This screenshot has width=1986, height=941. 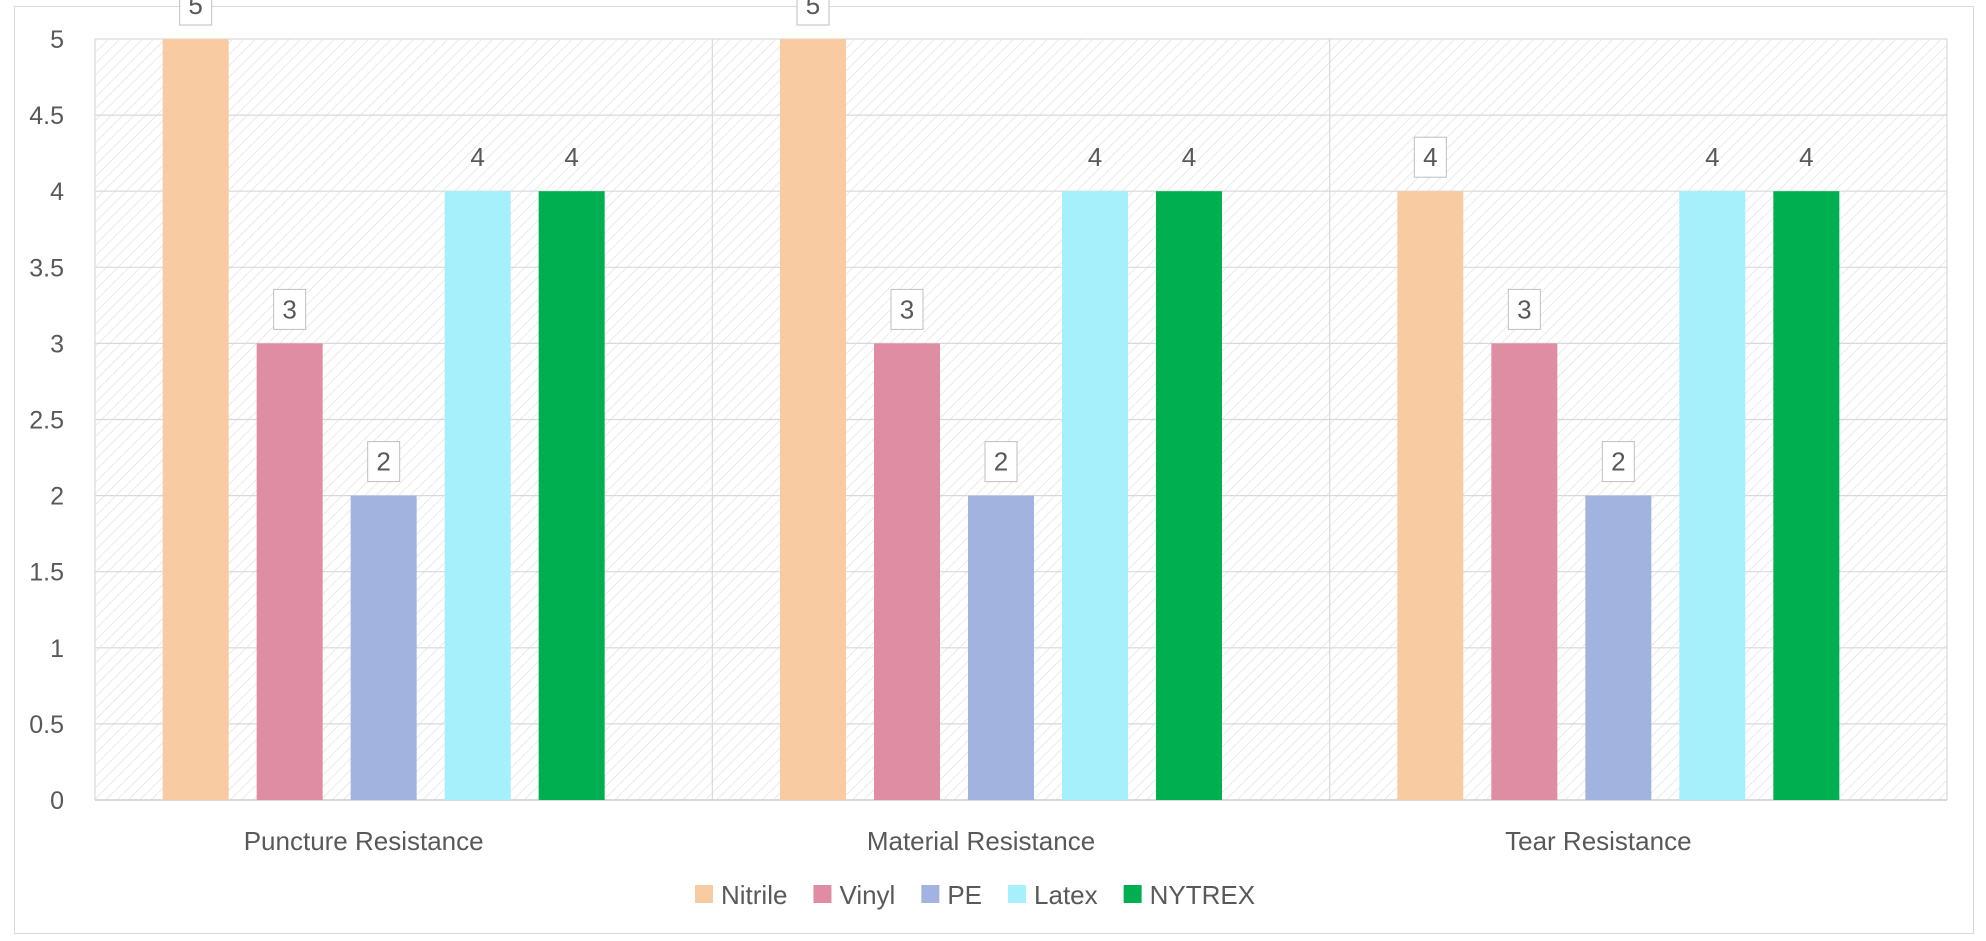 I want to click on y-tick-label: 1.5, so click(x=46, y=573).